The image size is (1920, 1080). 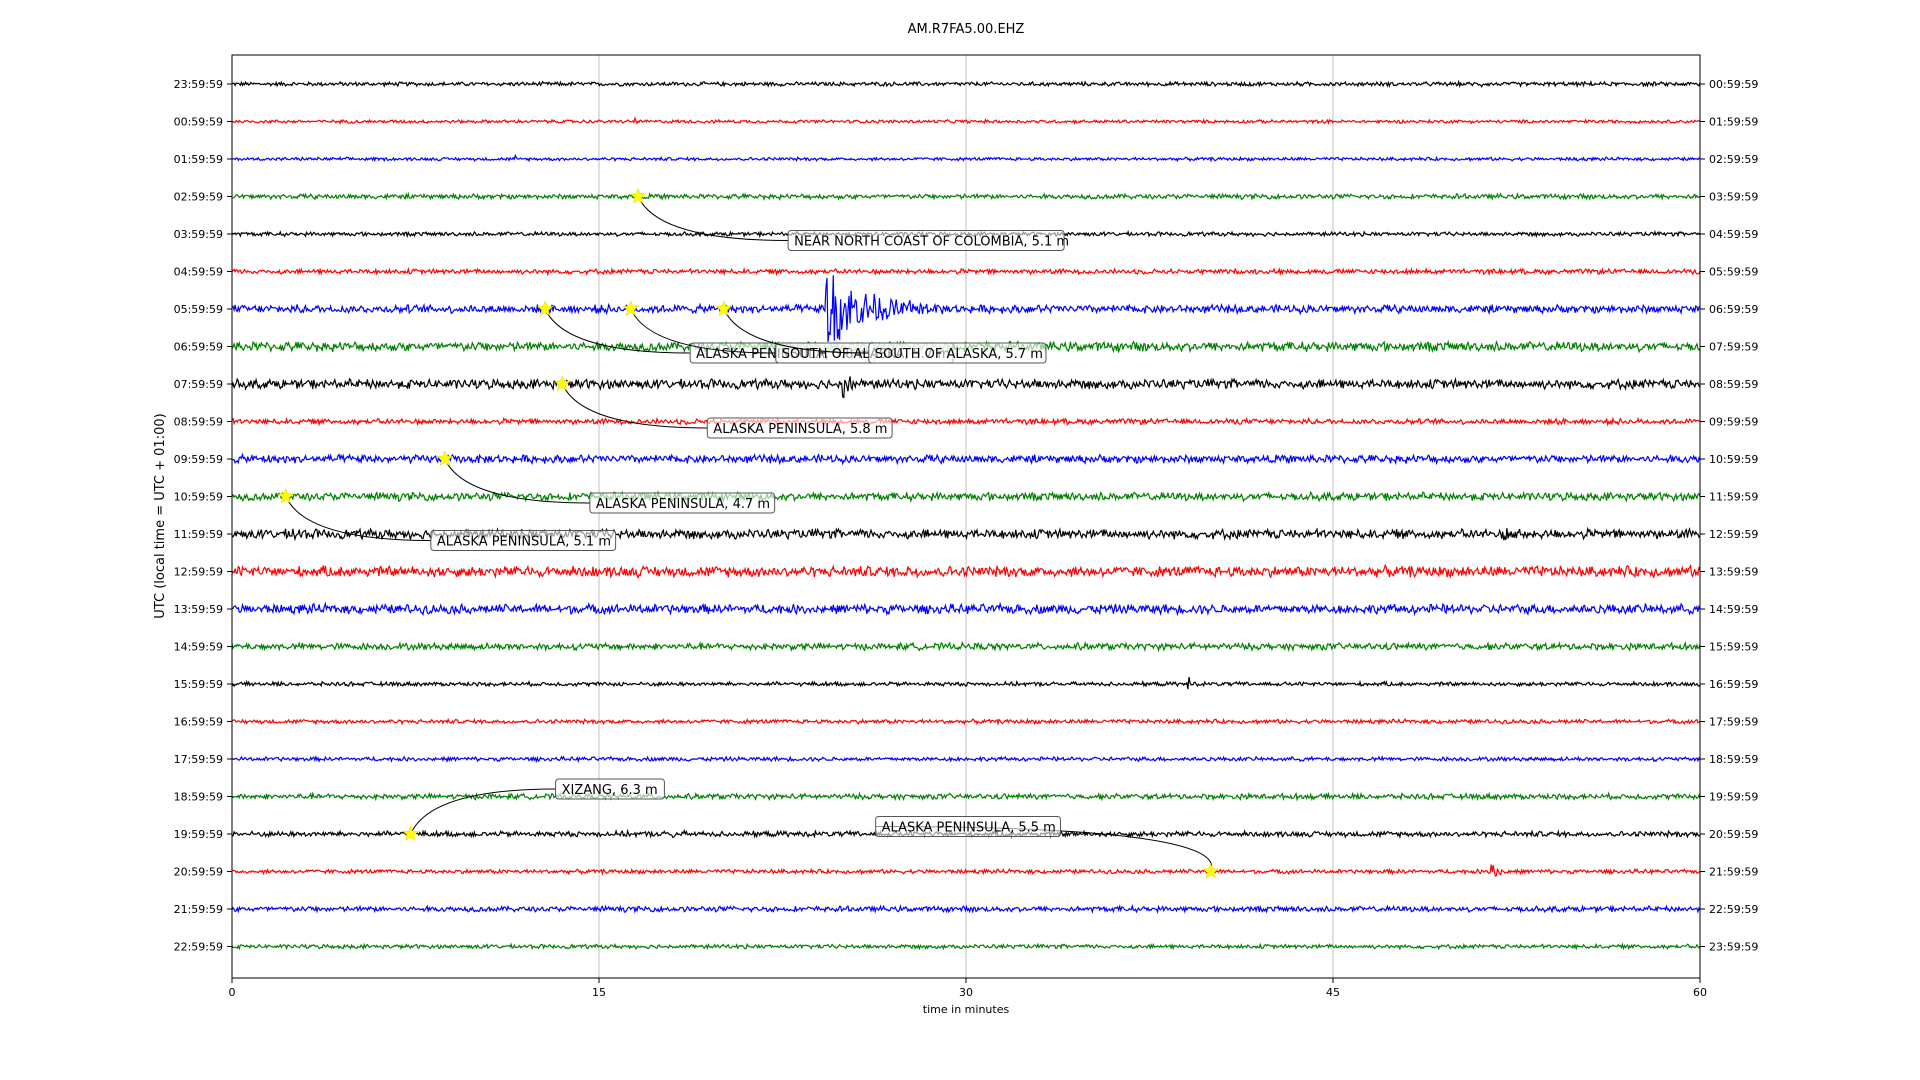 What do you see at coordinates (198, 309) in the screenshot?
I see `y-tick-label-left: 05:59:59` at bounding box center [198, 309].